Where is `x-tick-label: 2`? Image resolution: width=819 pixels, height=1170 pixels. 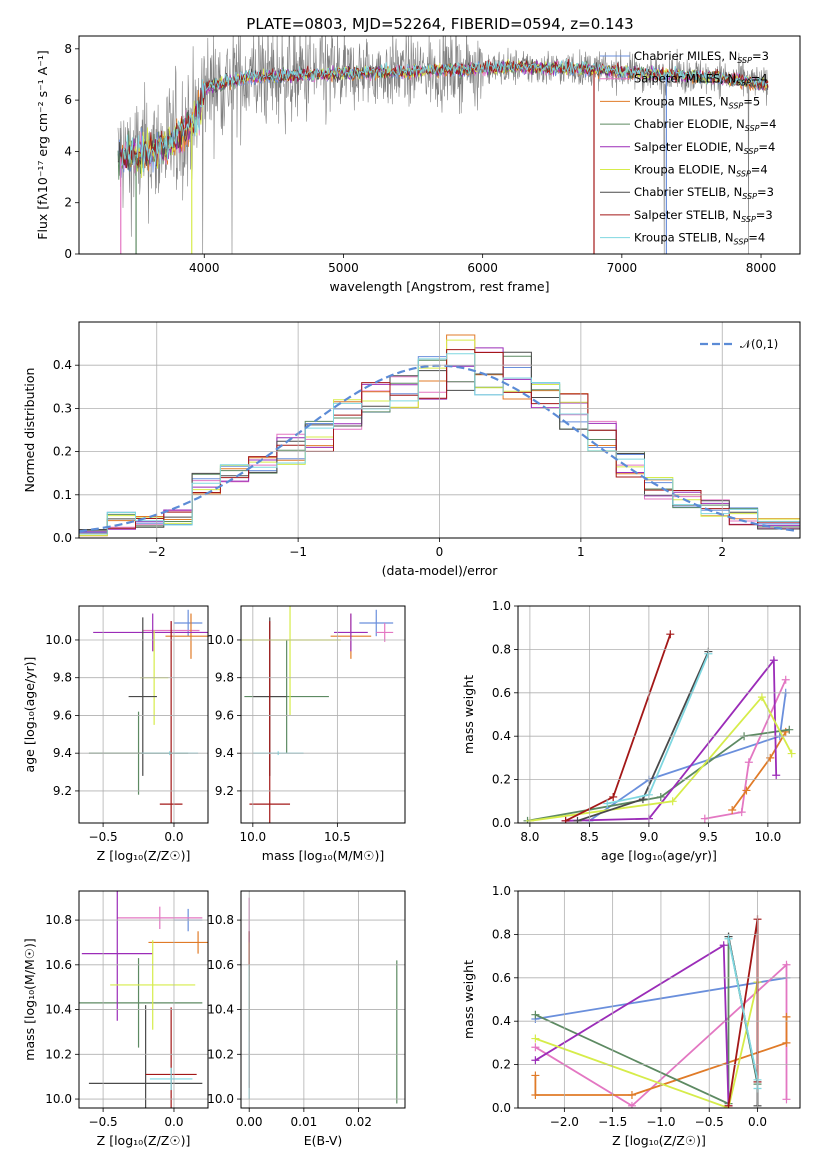
x-tick-label: 2 is located at coordinates (722, 552).